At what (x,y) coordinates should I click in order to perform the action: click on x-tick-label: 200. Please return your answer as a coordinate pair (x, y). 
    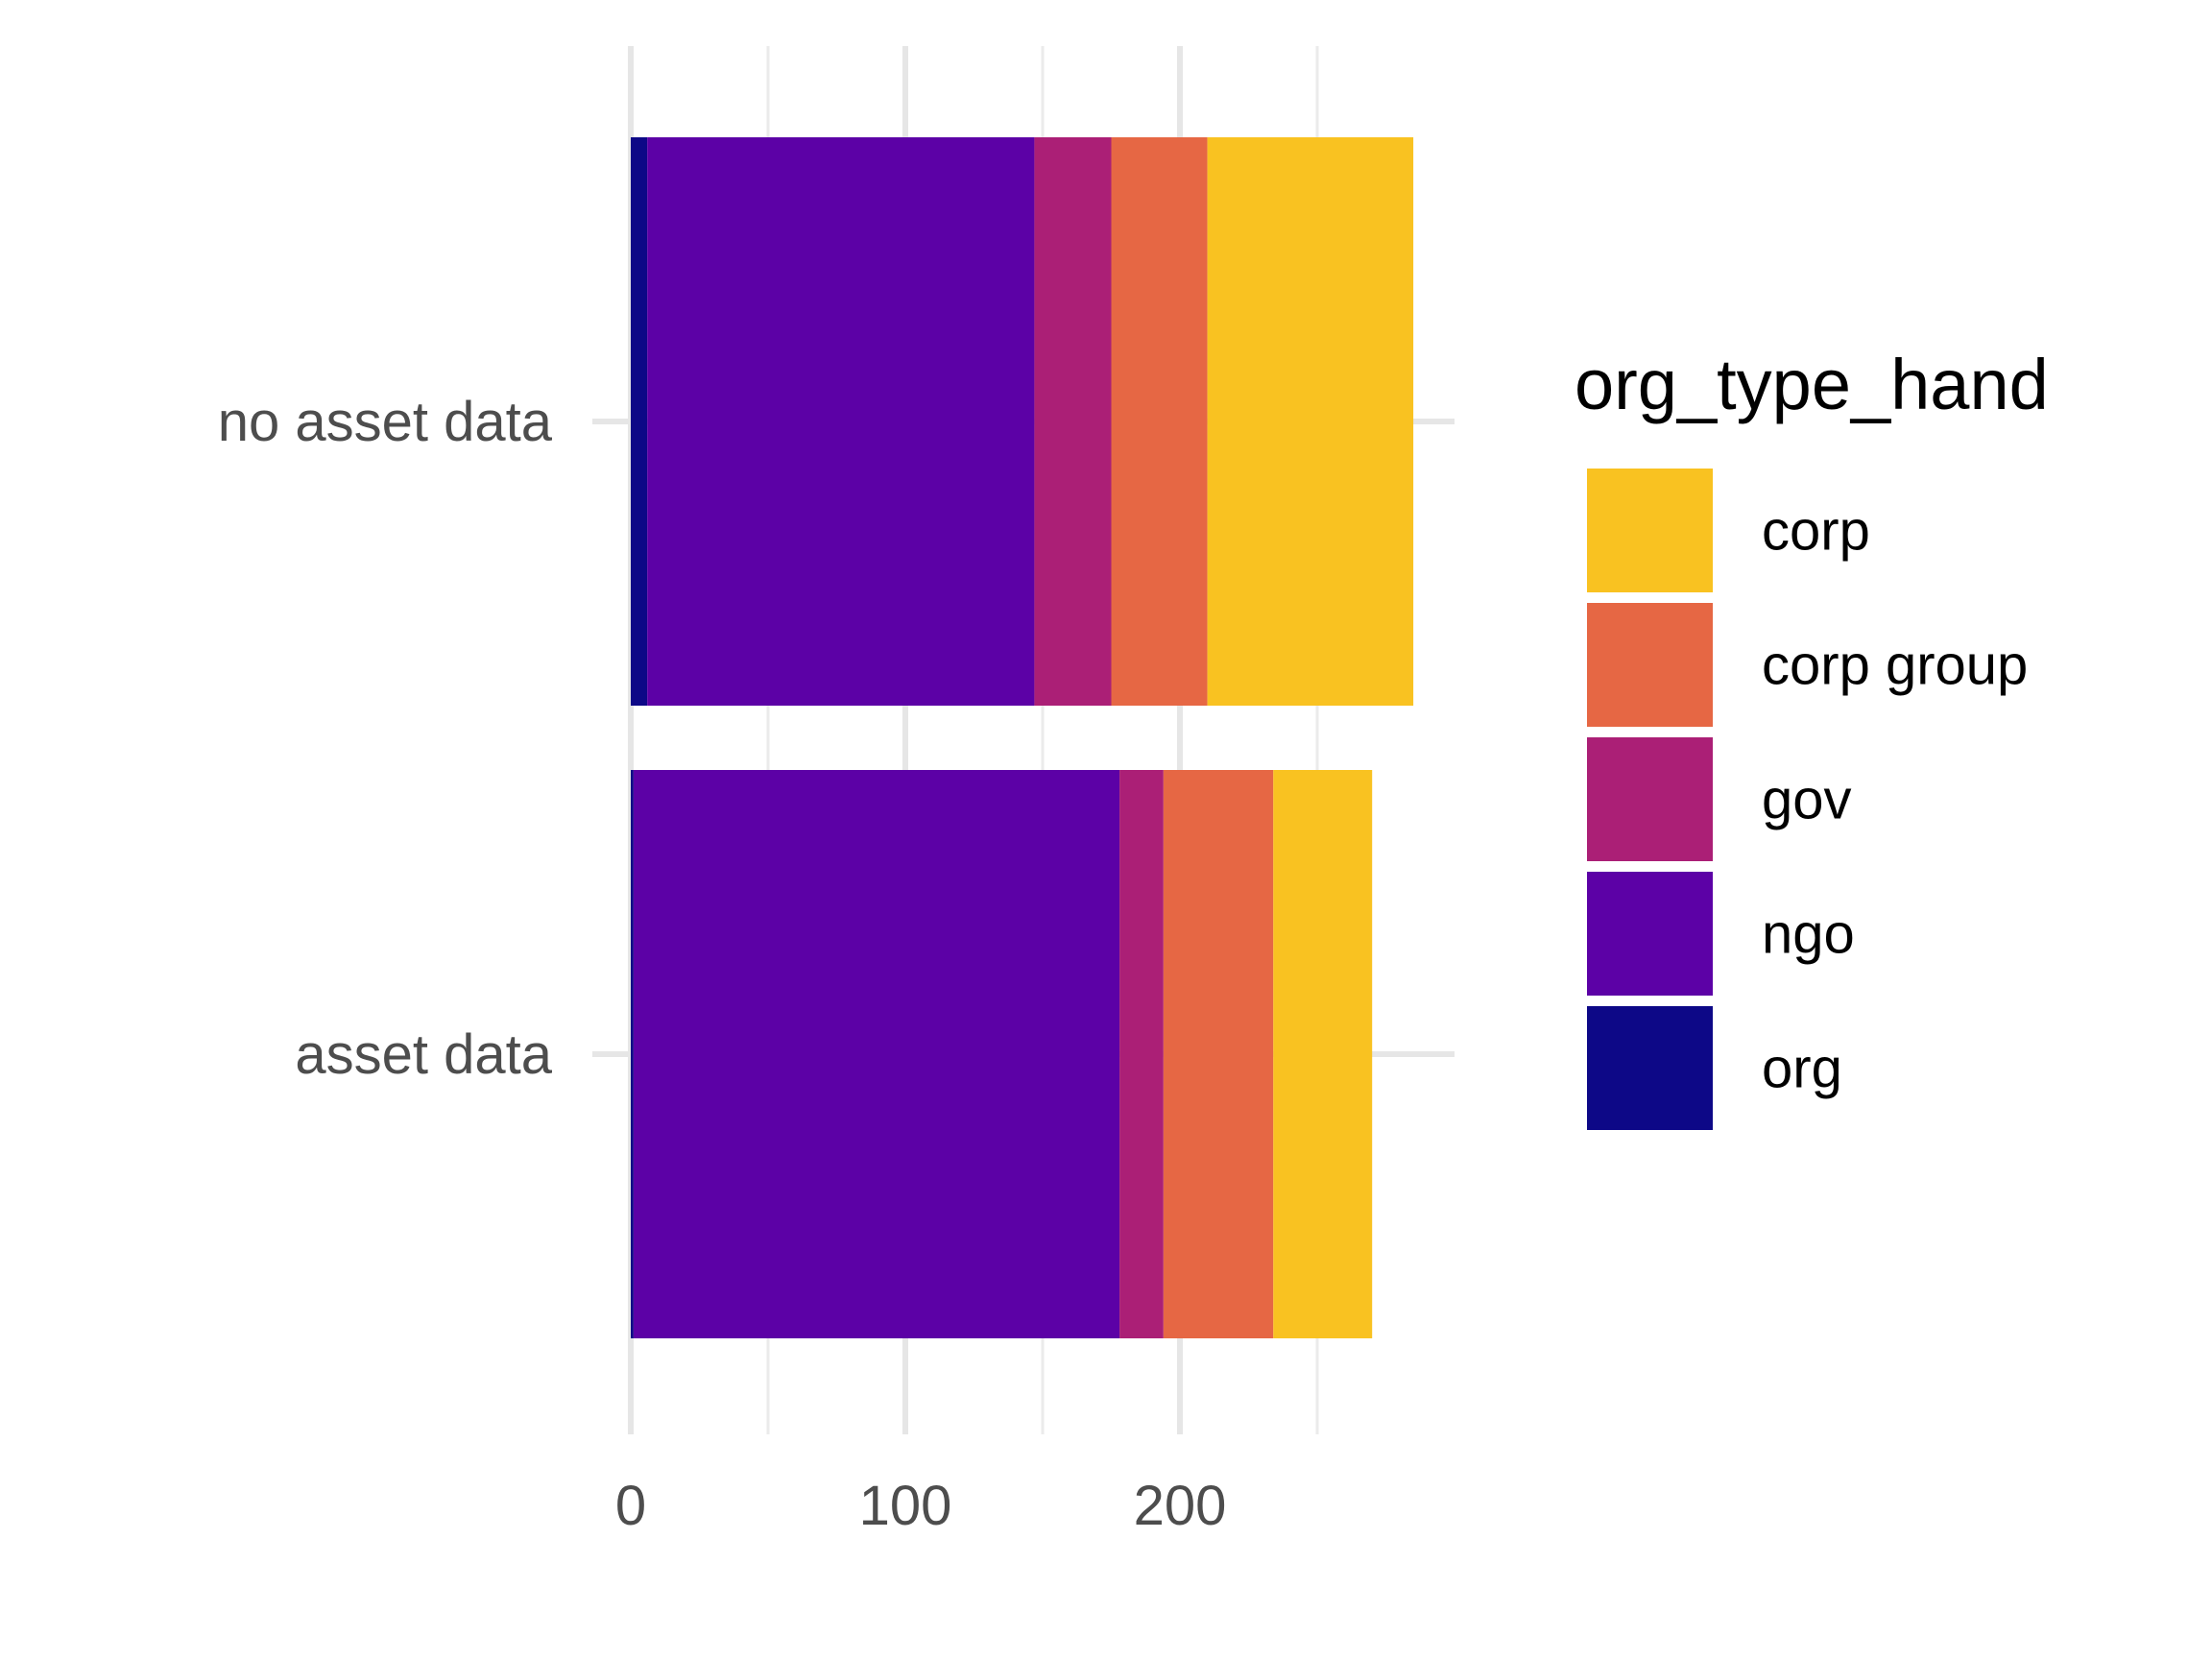
    Looking at the image, I should click on (1180, 1506).